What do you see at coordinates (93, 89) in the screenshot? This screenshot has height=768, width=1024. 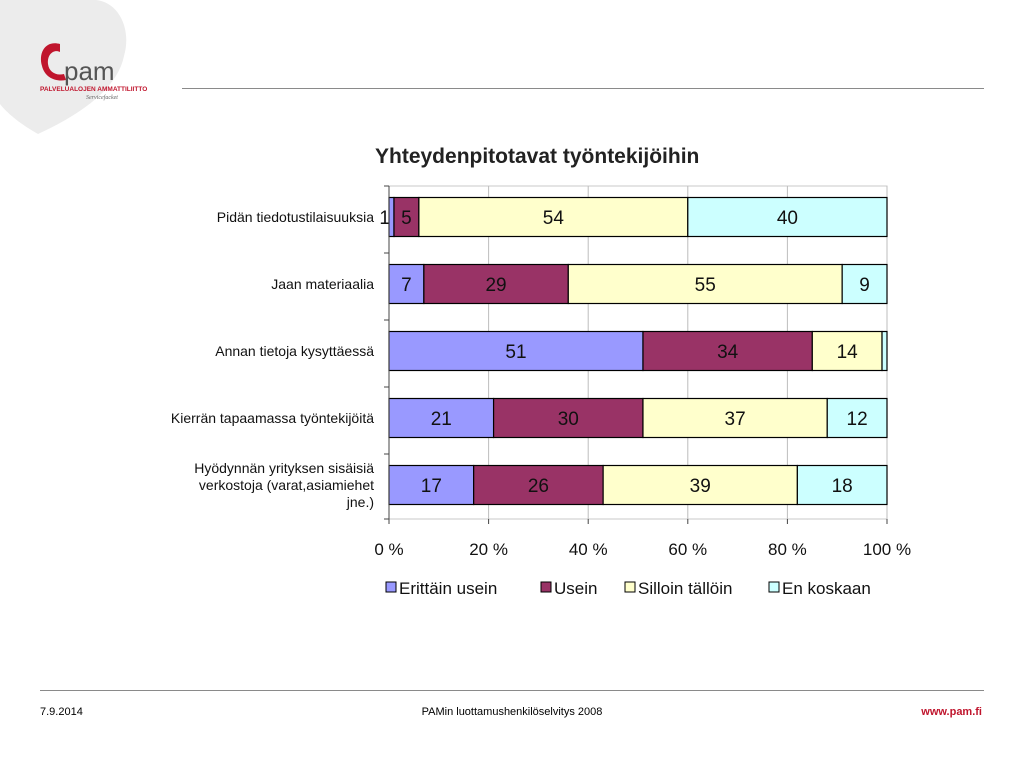 I see `logo-org-name: PALVELUALOJEN AMMATTILIITTO` at bounding box center [93, 89].